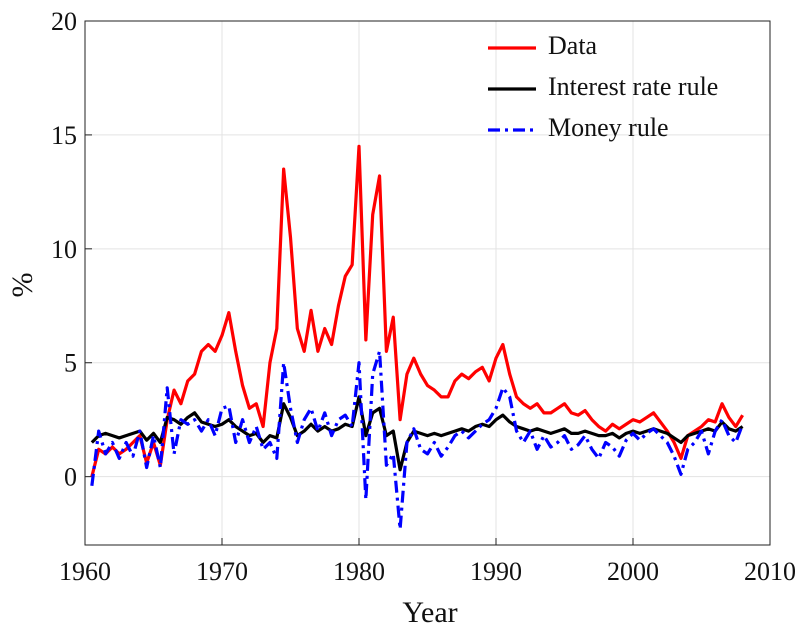 This screenshot has height=630, width=809. Describe the element at coordinates (496, 571) in the screenshot. I see `x-tick-label: 1990` at that location.